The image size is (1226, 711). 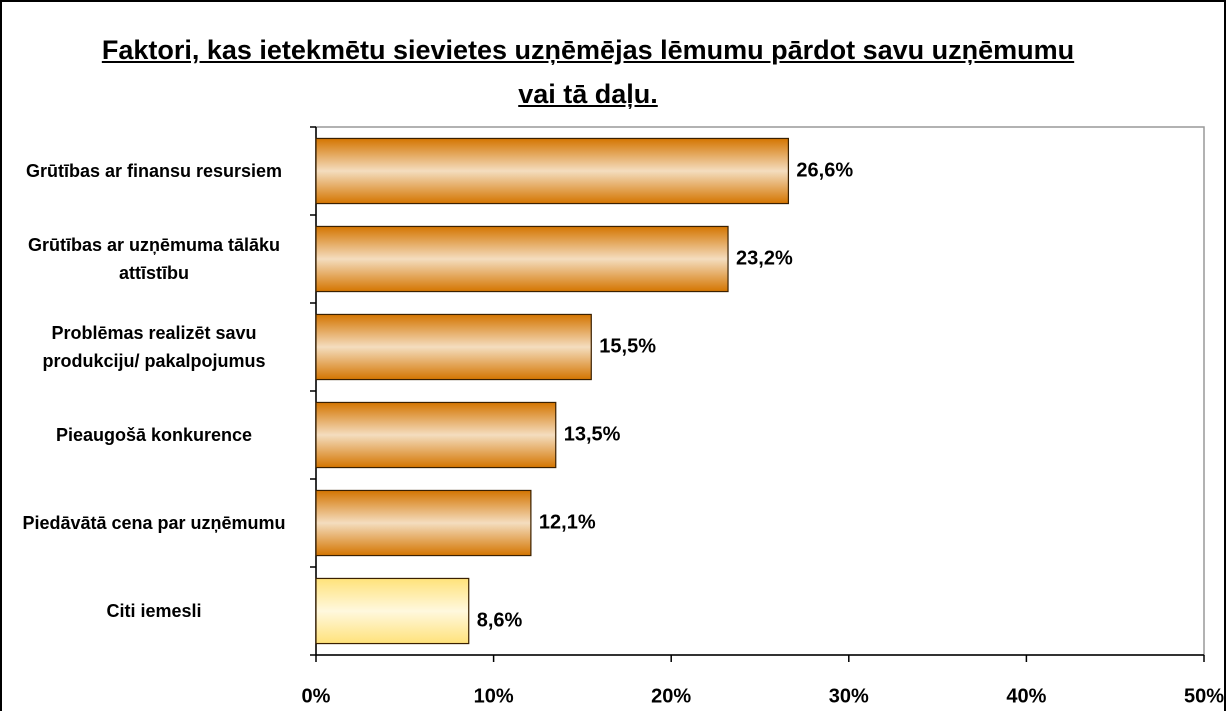 I want to click on y-tick-label: Citi iemesli, so click(x=154, y=611).